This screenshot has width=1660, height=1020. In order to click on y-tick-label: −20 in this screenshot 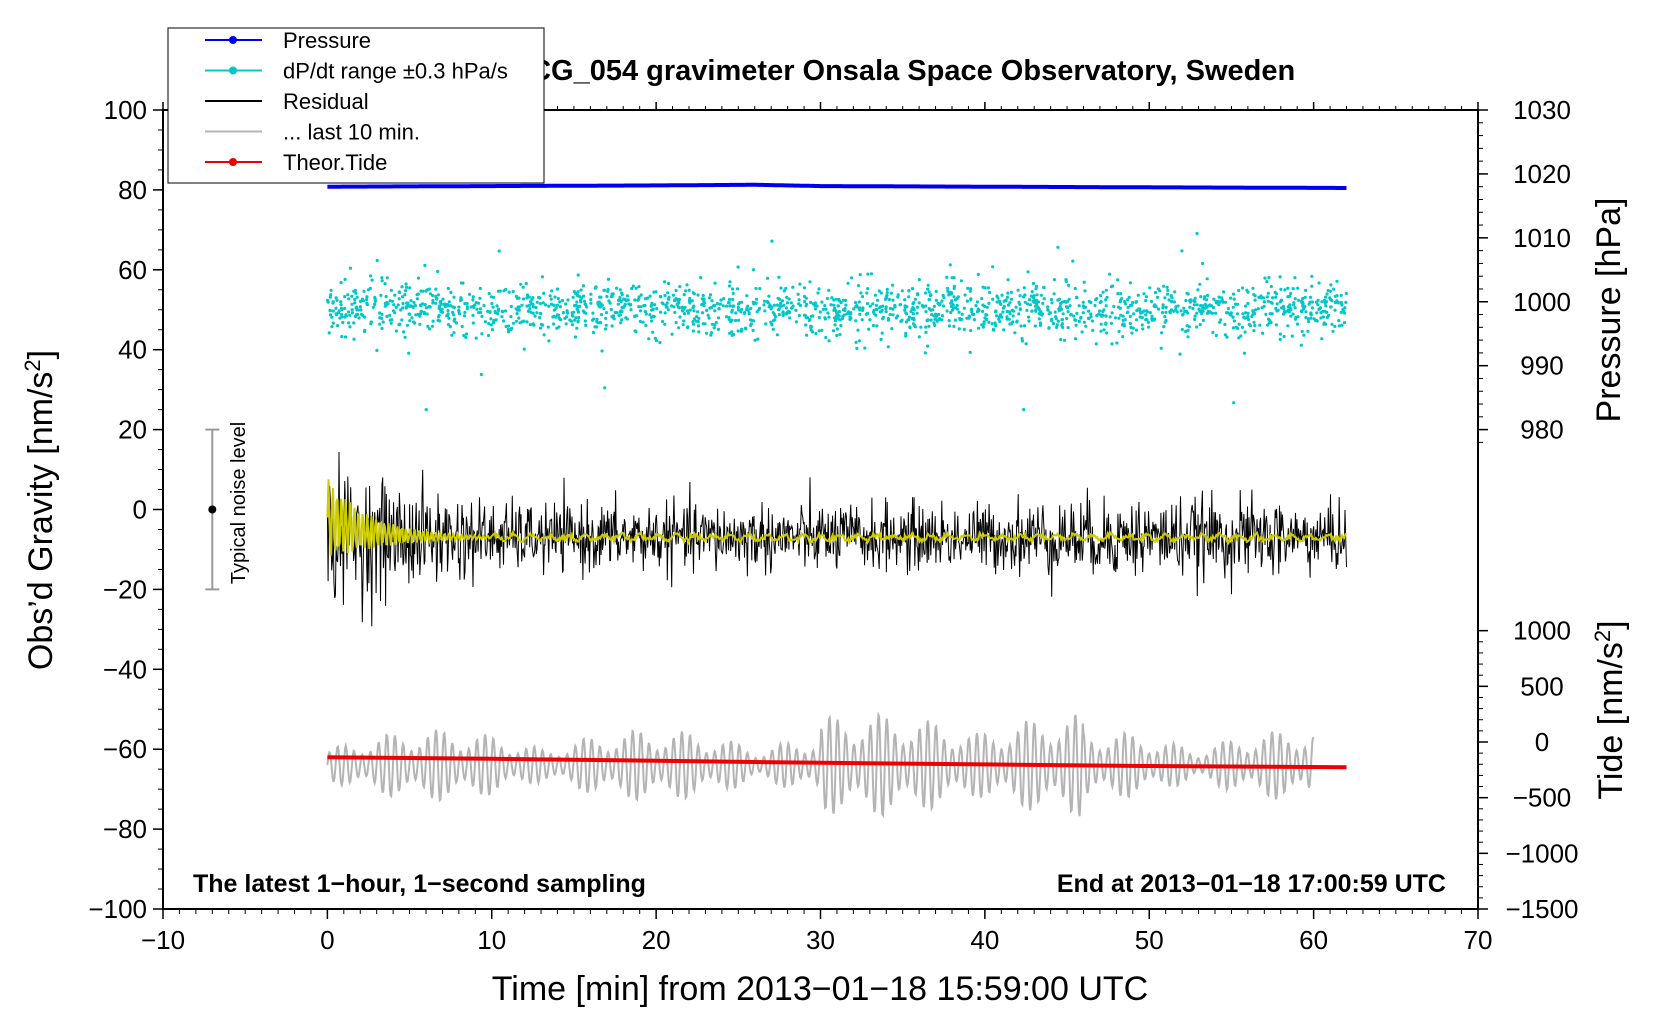, I will do `click(125, 589)`.